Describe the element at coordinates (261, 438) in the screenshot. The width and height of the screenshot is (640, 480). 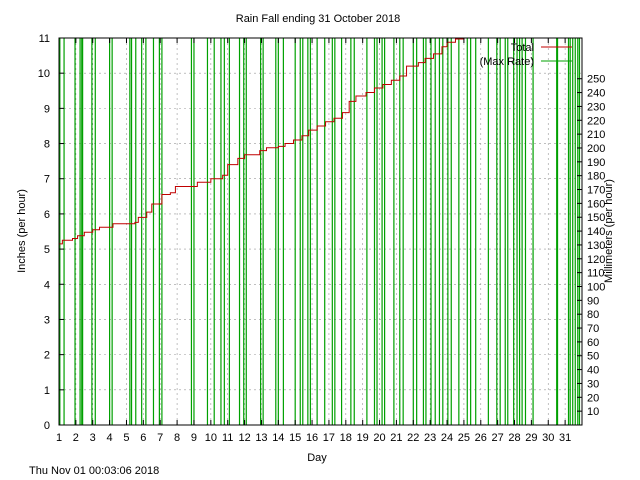
I see `x-tick-label: 13` at that location.